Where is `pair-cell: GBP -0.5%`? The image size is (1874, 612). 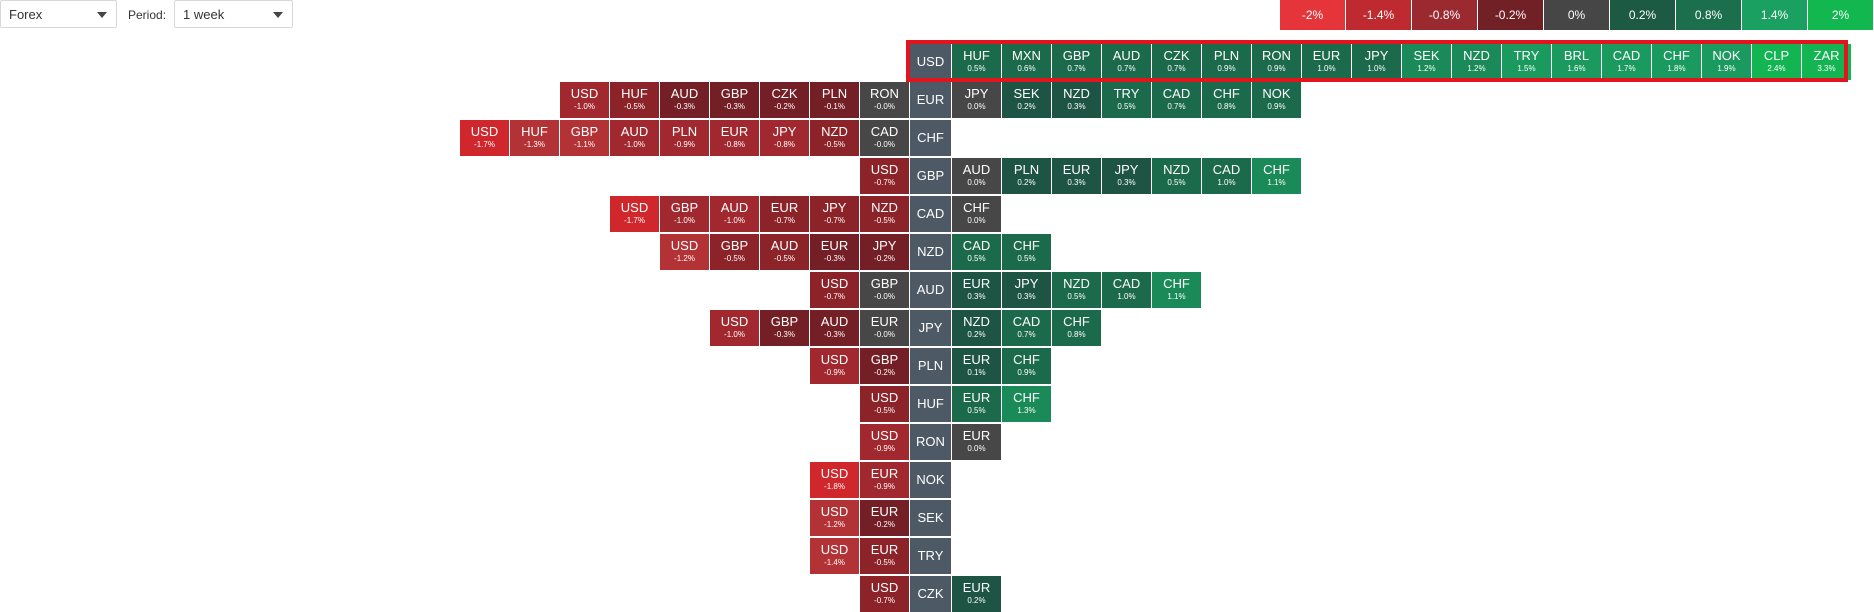
pair-cell: GBP -0.5% is located at coordinates (734, 252).